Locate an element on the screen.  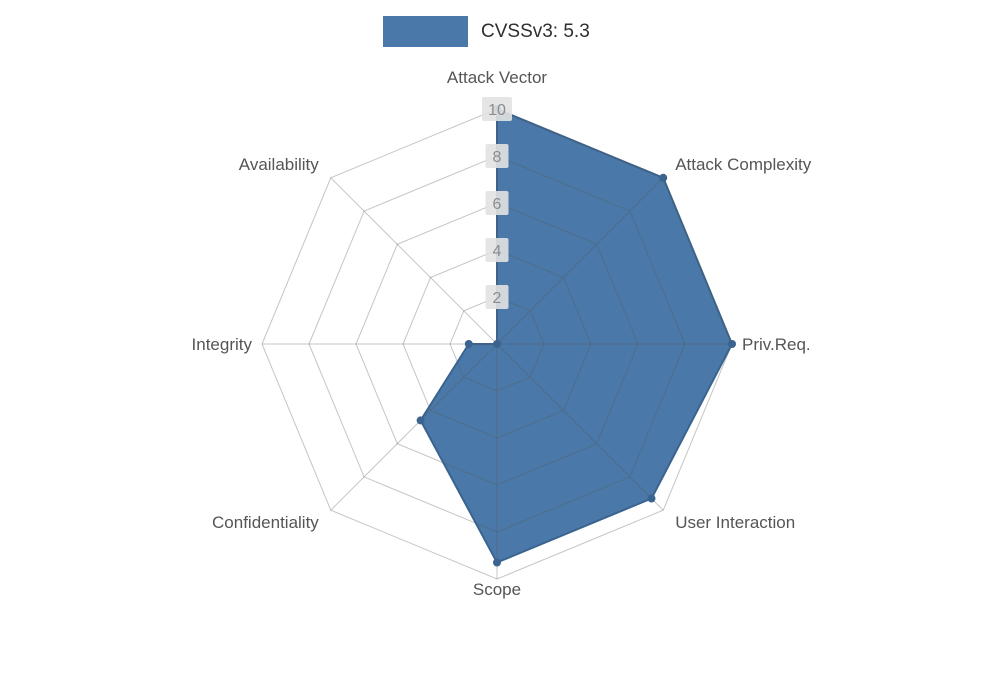
tick-label: 10 is located at coordinates (497, 110).